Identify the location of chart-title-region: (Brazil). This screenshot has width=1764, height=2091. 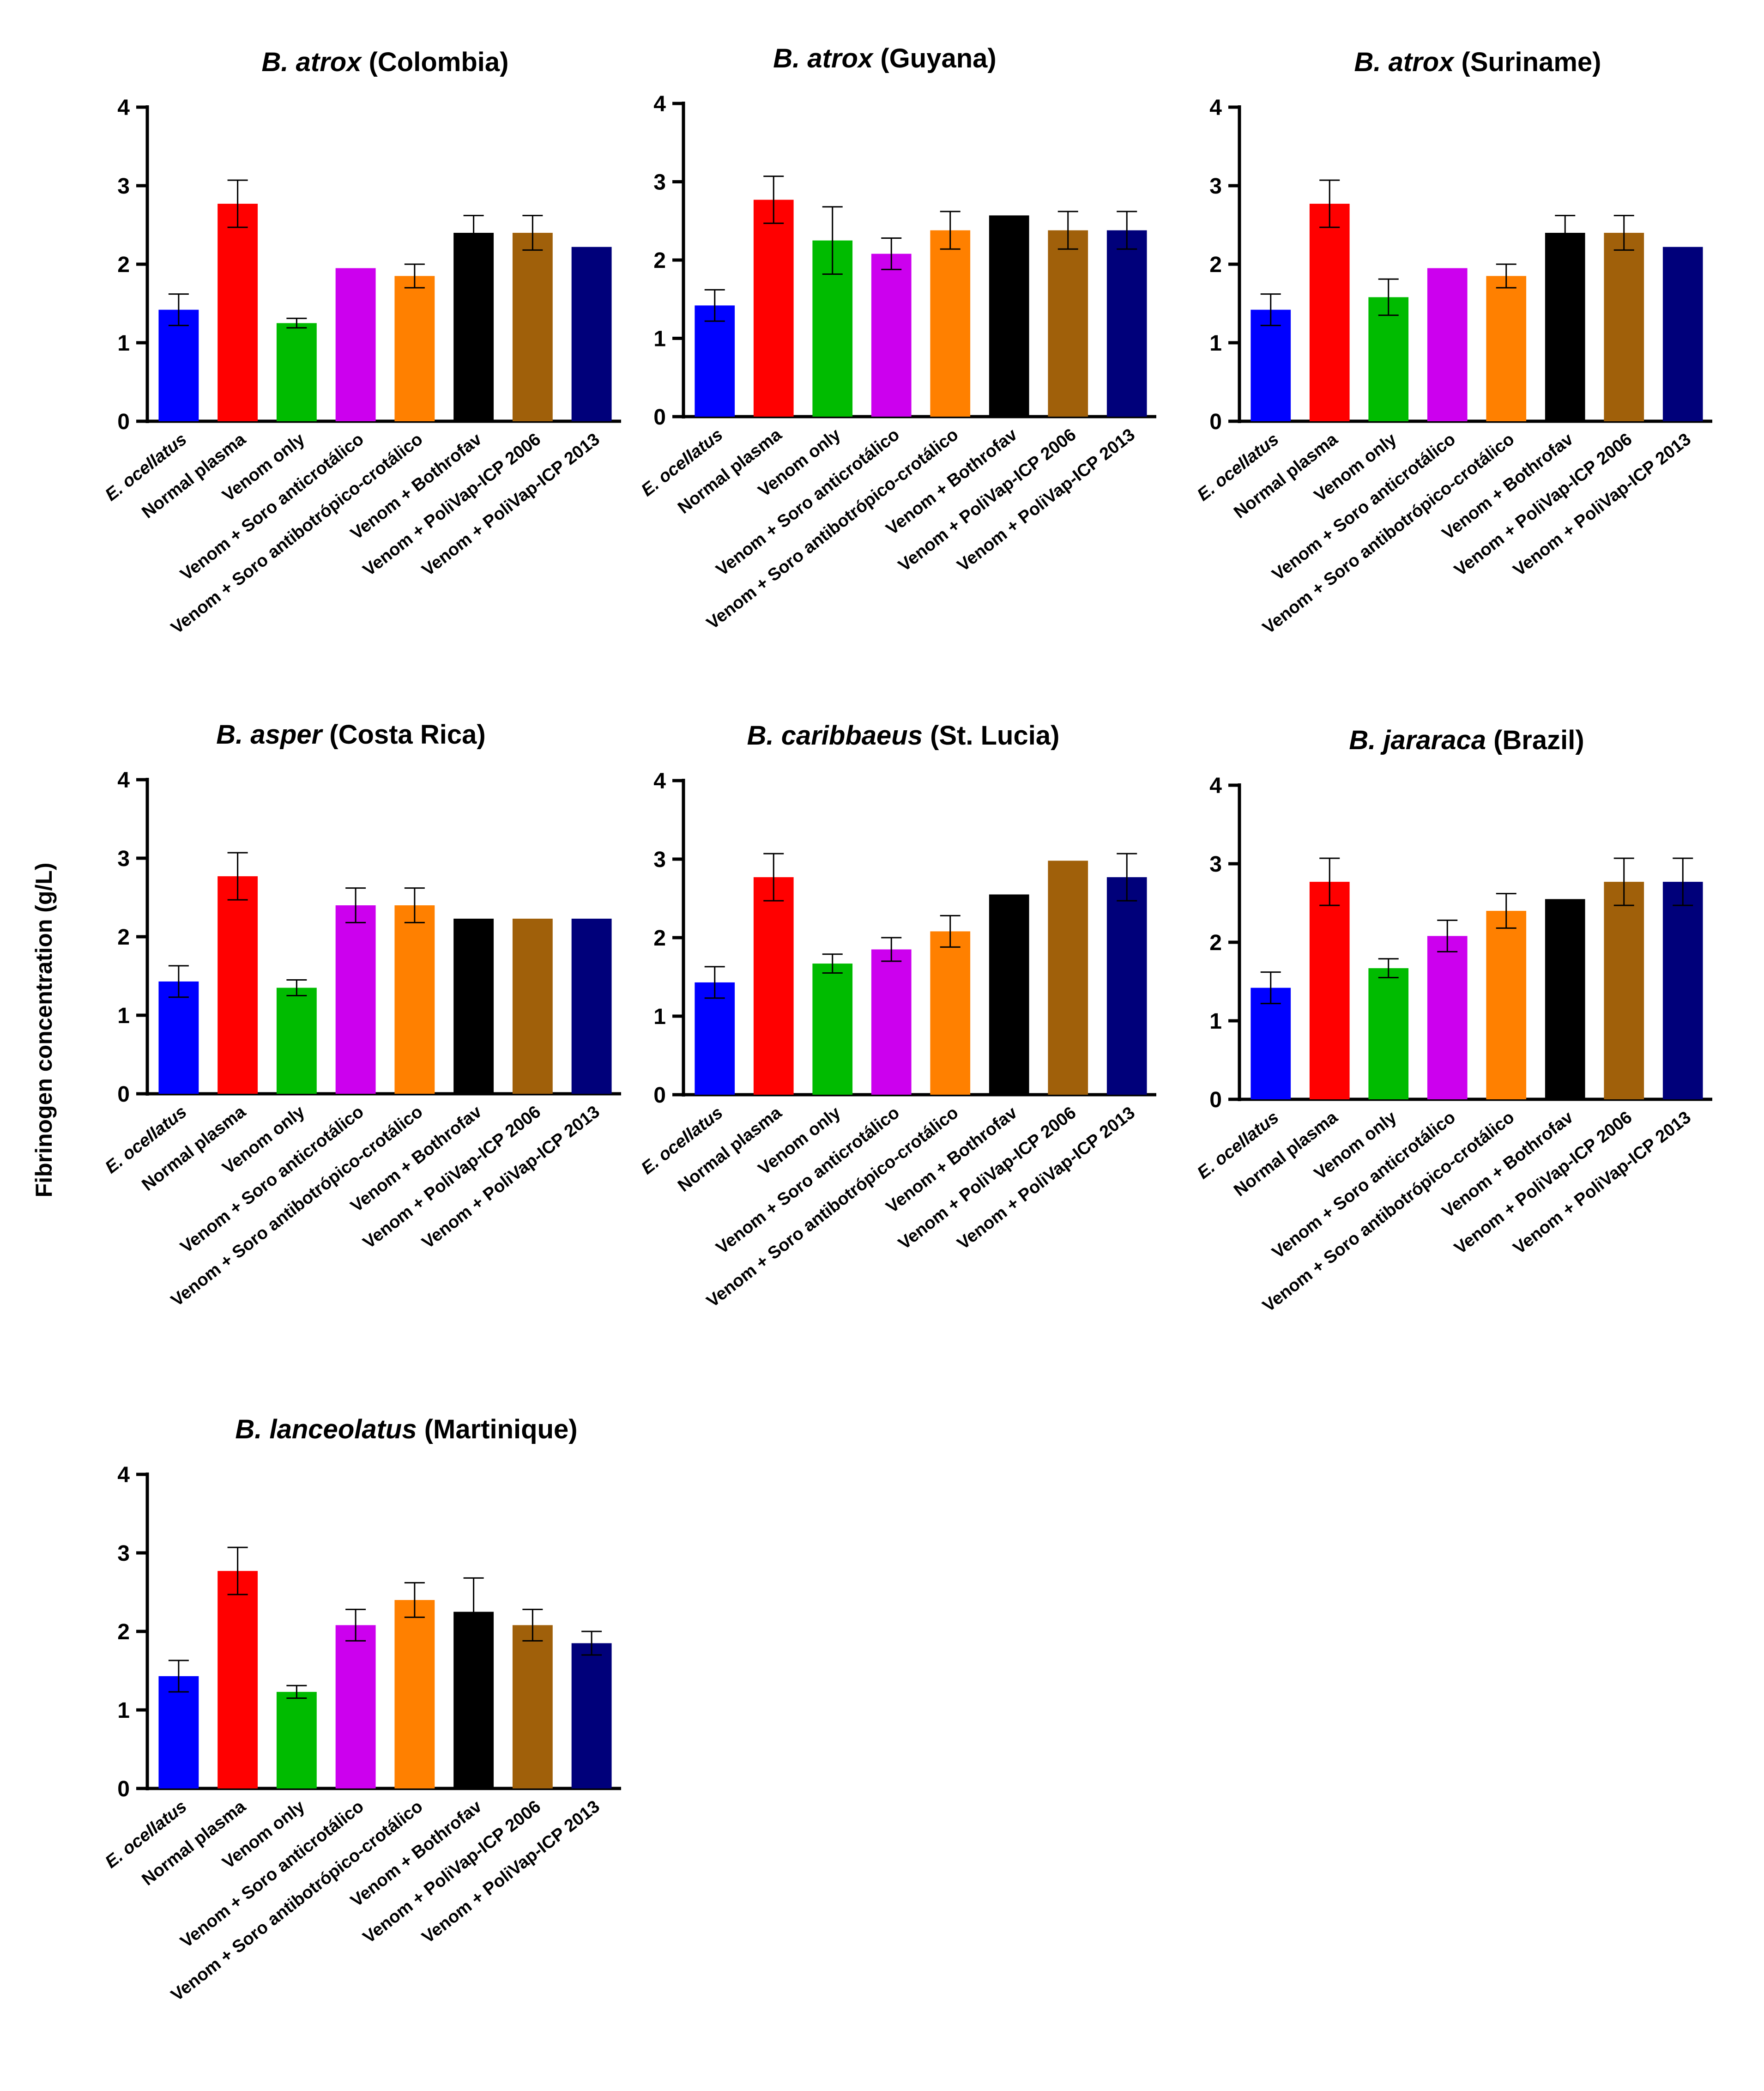
(1535, 740).